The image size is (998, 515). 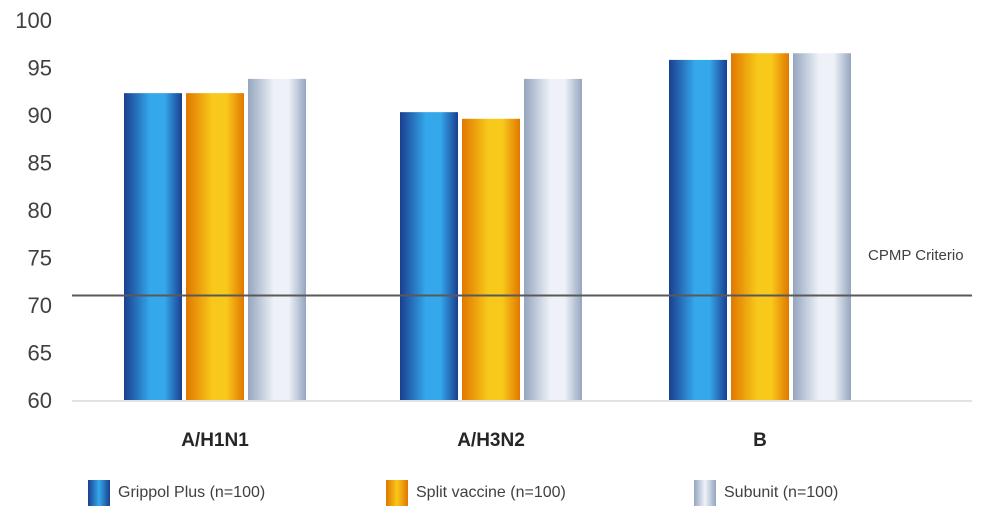 I want to click on category-label-a-h1n1: A/H1N1, so click(x=215, y=440).